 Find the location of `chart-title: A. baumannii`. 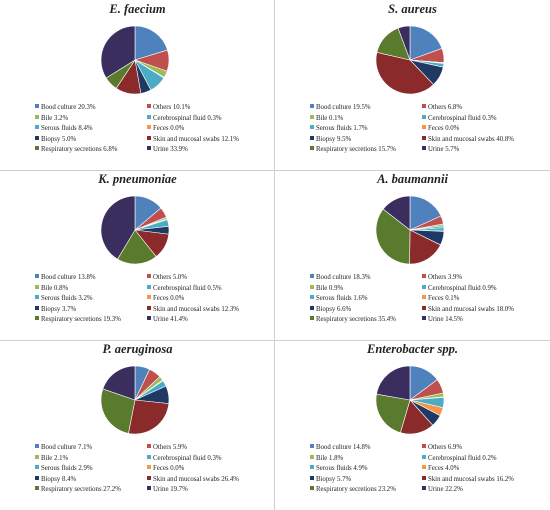

chart-title: A. baumannii is located at coordinates (412, 179).